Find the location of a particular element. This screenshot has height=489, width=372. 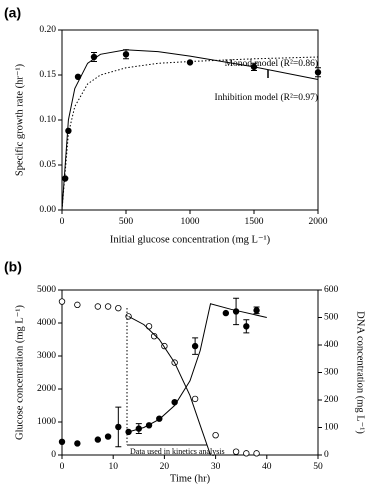

y2-tick-label: 200 is located at coordinates (331, 400).